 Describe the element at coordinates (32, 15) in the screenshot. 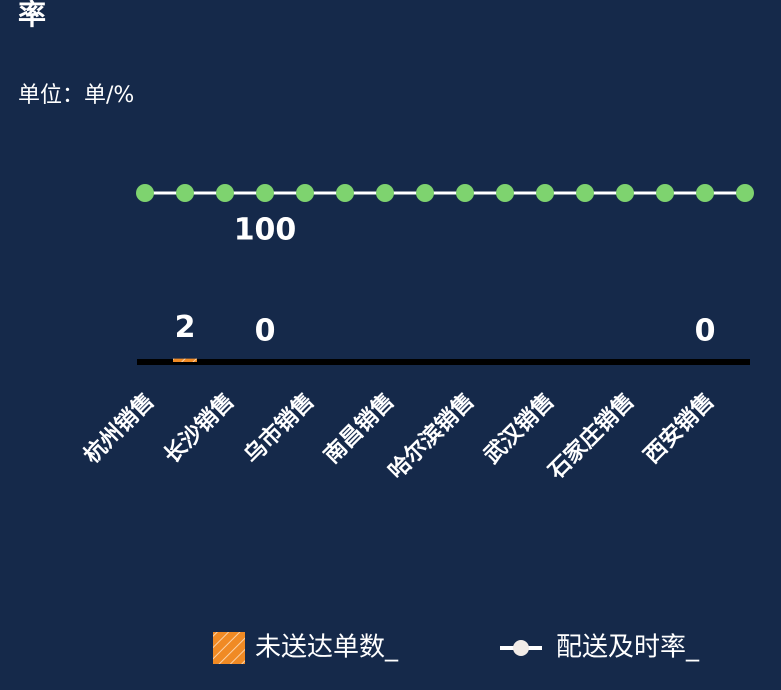

I see `chart-title: 率` at that location.